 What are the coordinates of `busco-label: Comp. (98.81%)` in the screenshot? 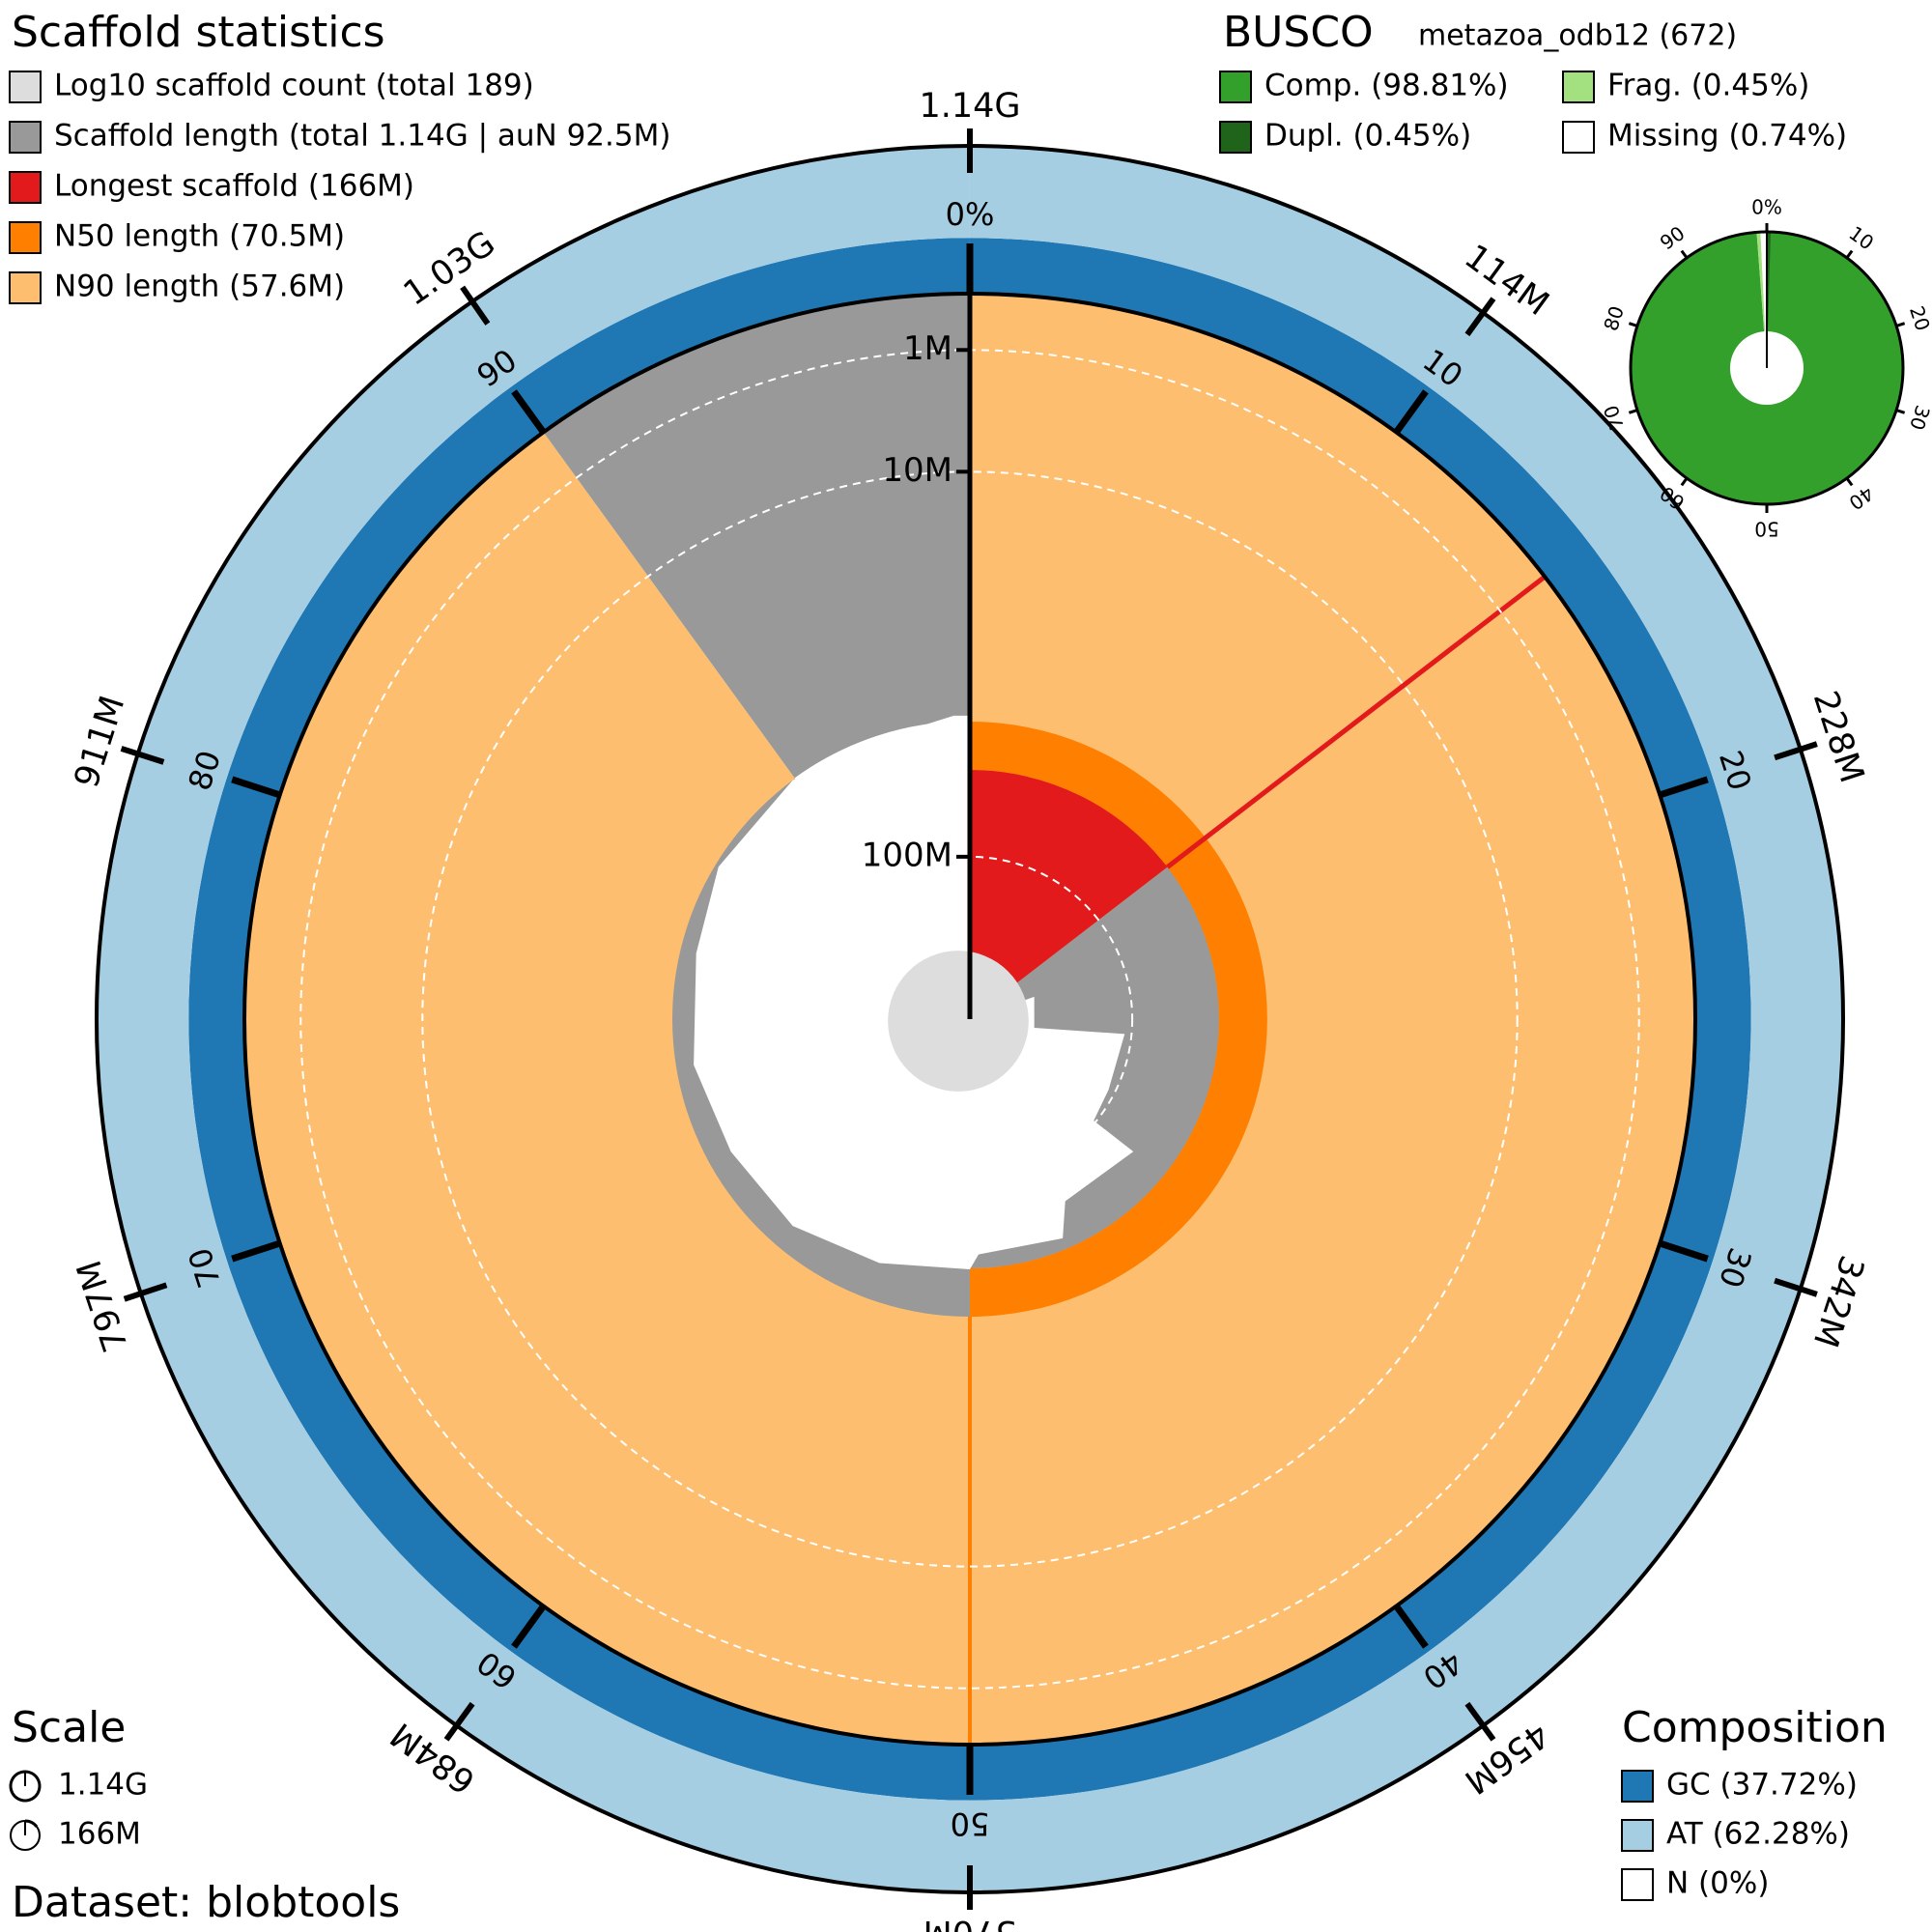 It's located at (1386, 86).